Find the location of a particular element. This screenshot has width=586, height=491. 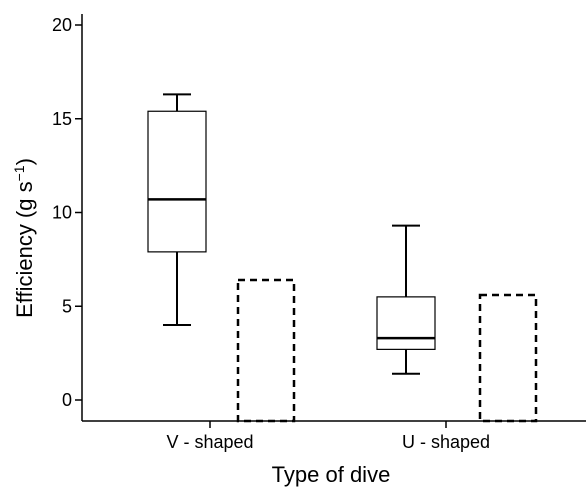

y-tick-label: 15 is located at coordinates (62, 119).